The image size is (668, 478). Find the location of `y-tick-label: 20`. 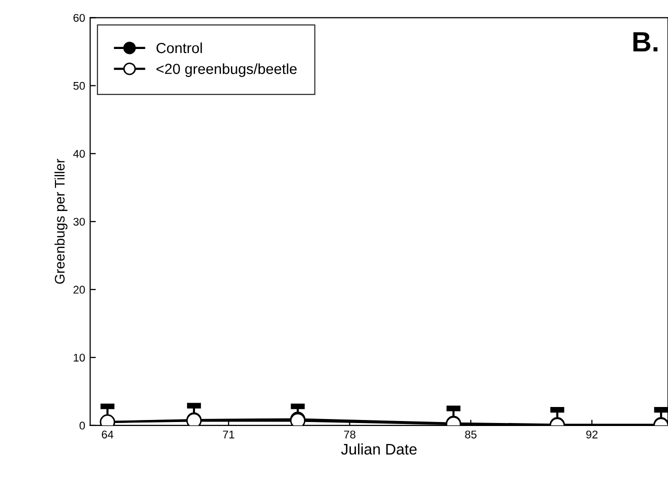

y-tick-label: 20 is located at coordinates (79, 290).